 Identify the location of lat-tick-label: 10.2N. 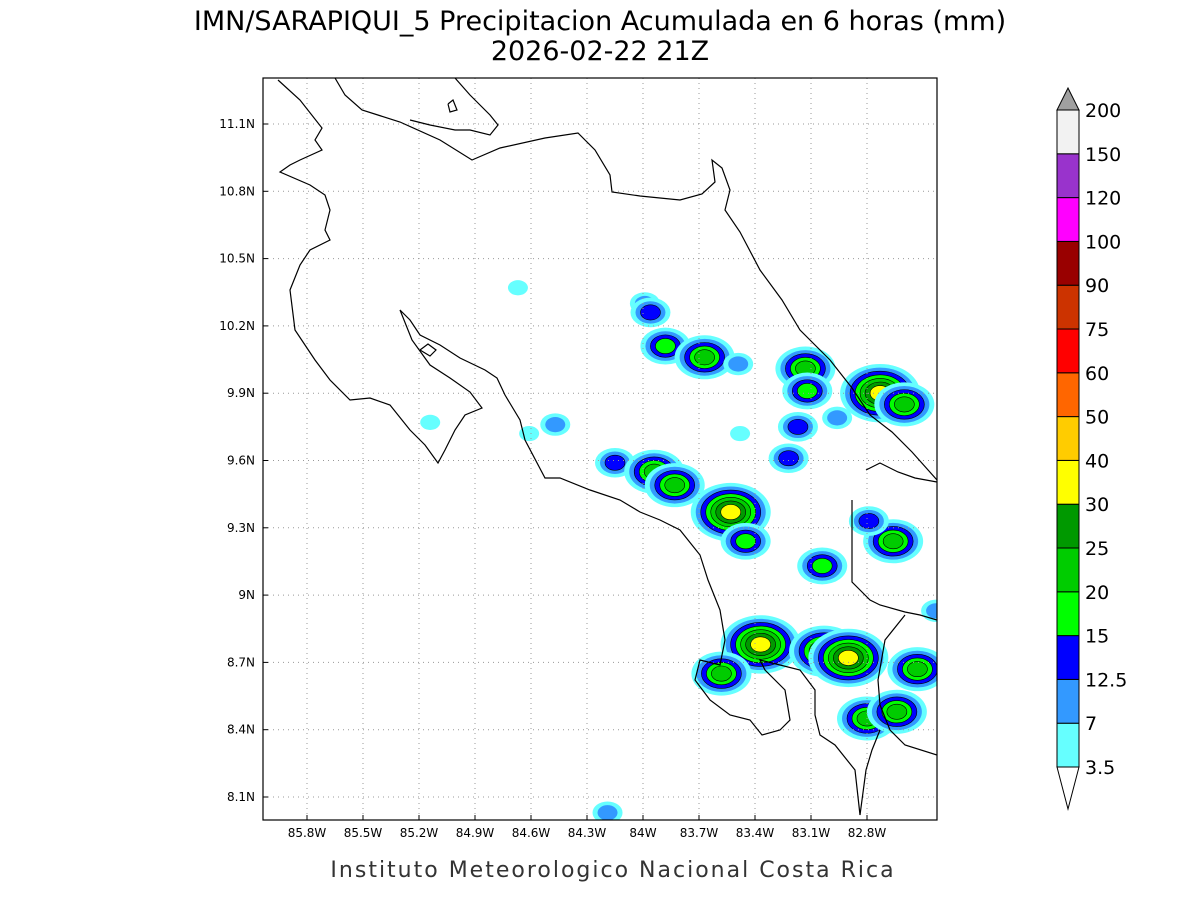
(237, 326).